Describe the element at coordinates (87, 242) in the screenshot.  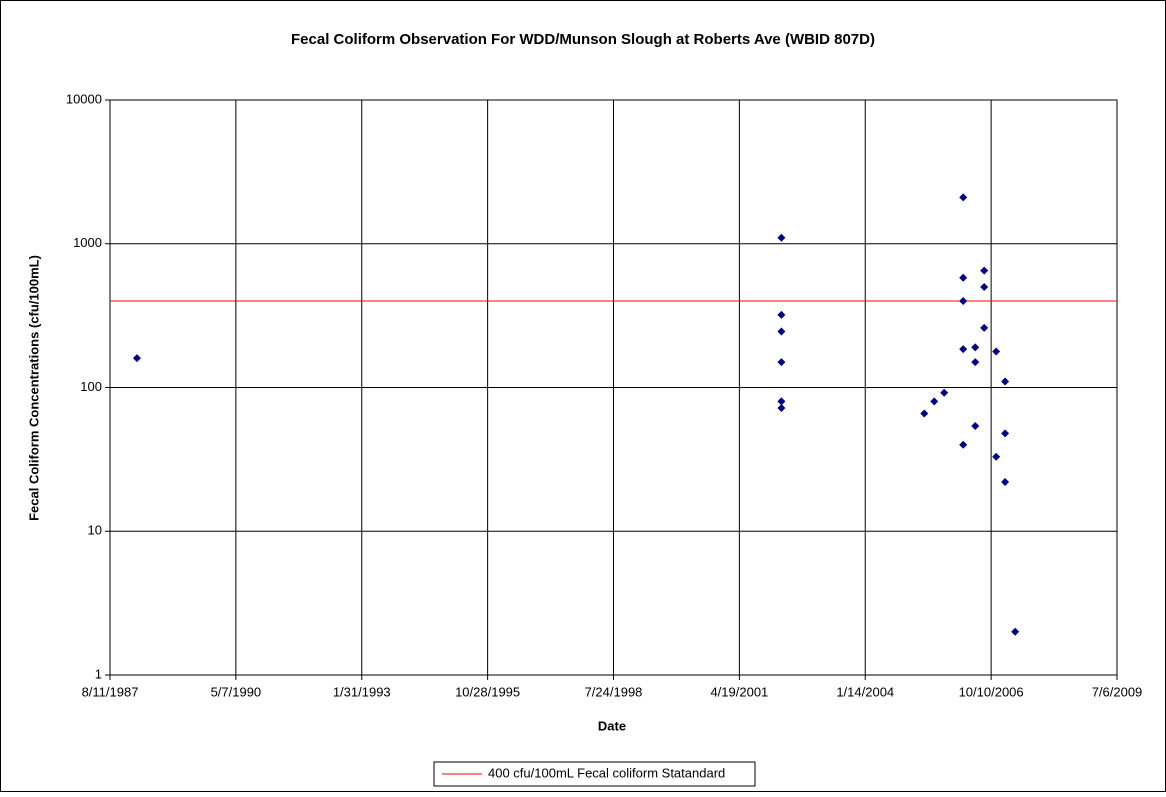
I see `y-tick-label: 1000` at that location.